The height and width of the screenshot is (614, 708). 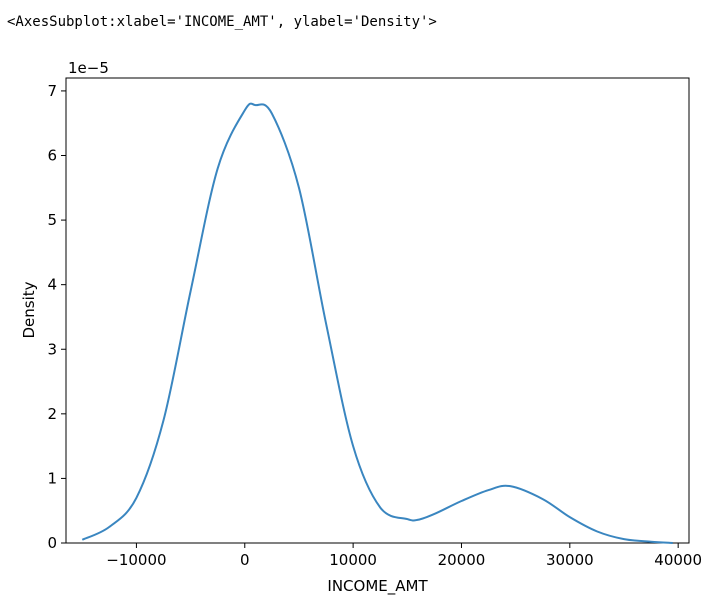 I want to click on y-tick-label: 1, so click(x=52, y=478).